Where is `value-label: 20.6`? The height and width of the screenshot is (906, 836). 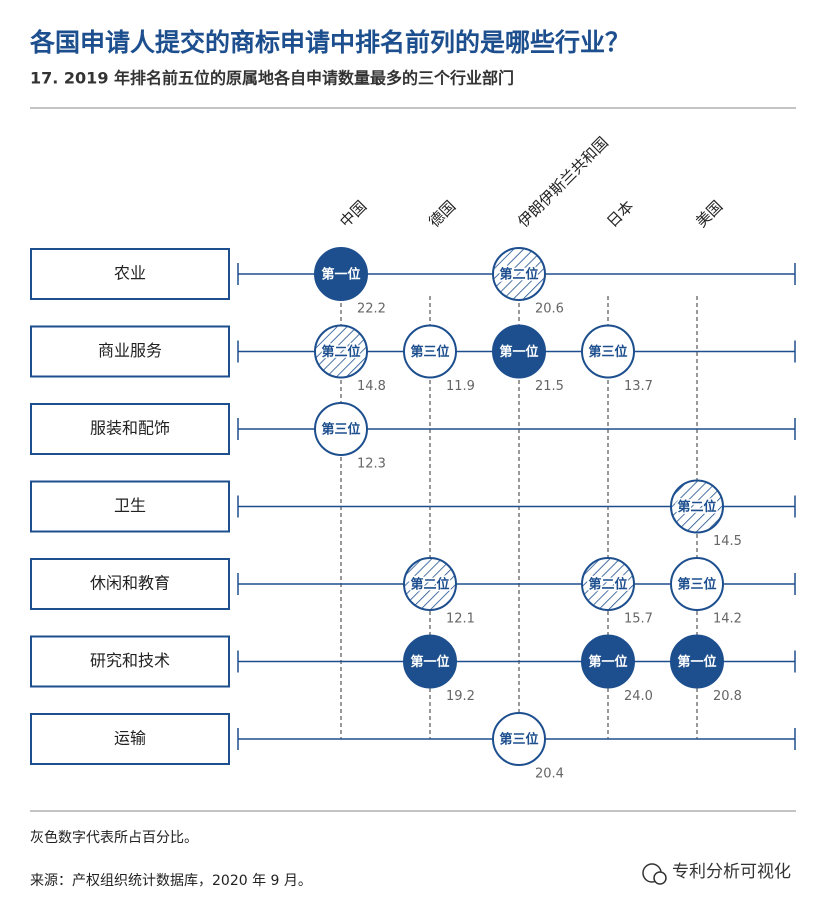
value-label: 20.6 is located at coordinates (549, 309).